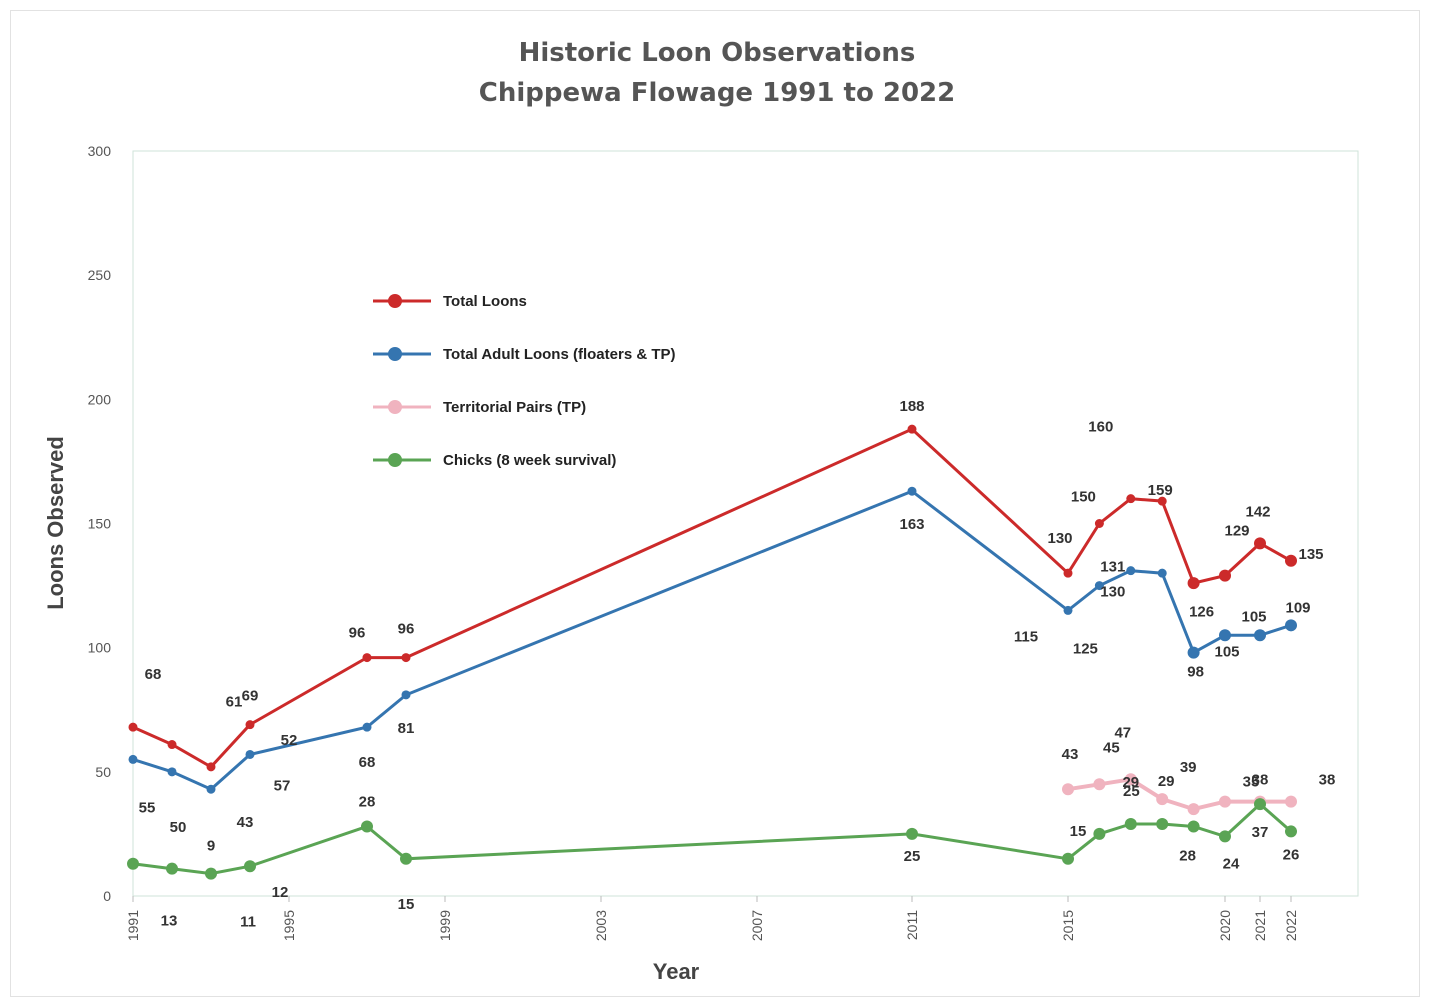  What do you see at coordinates (1253, 616) in the screenshot?
I see `data-label: 105` at bounding box center [1253, 616].